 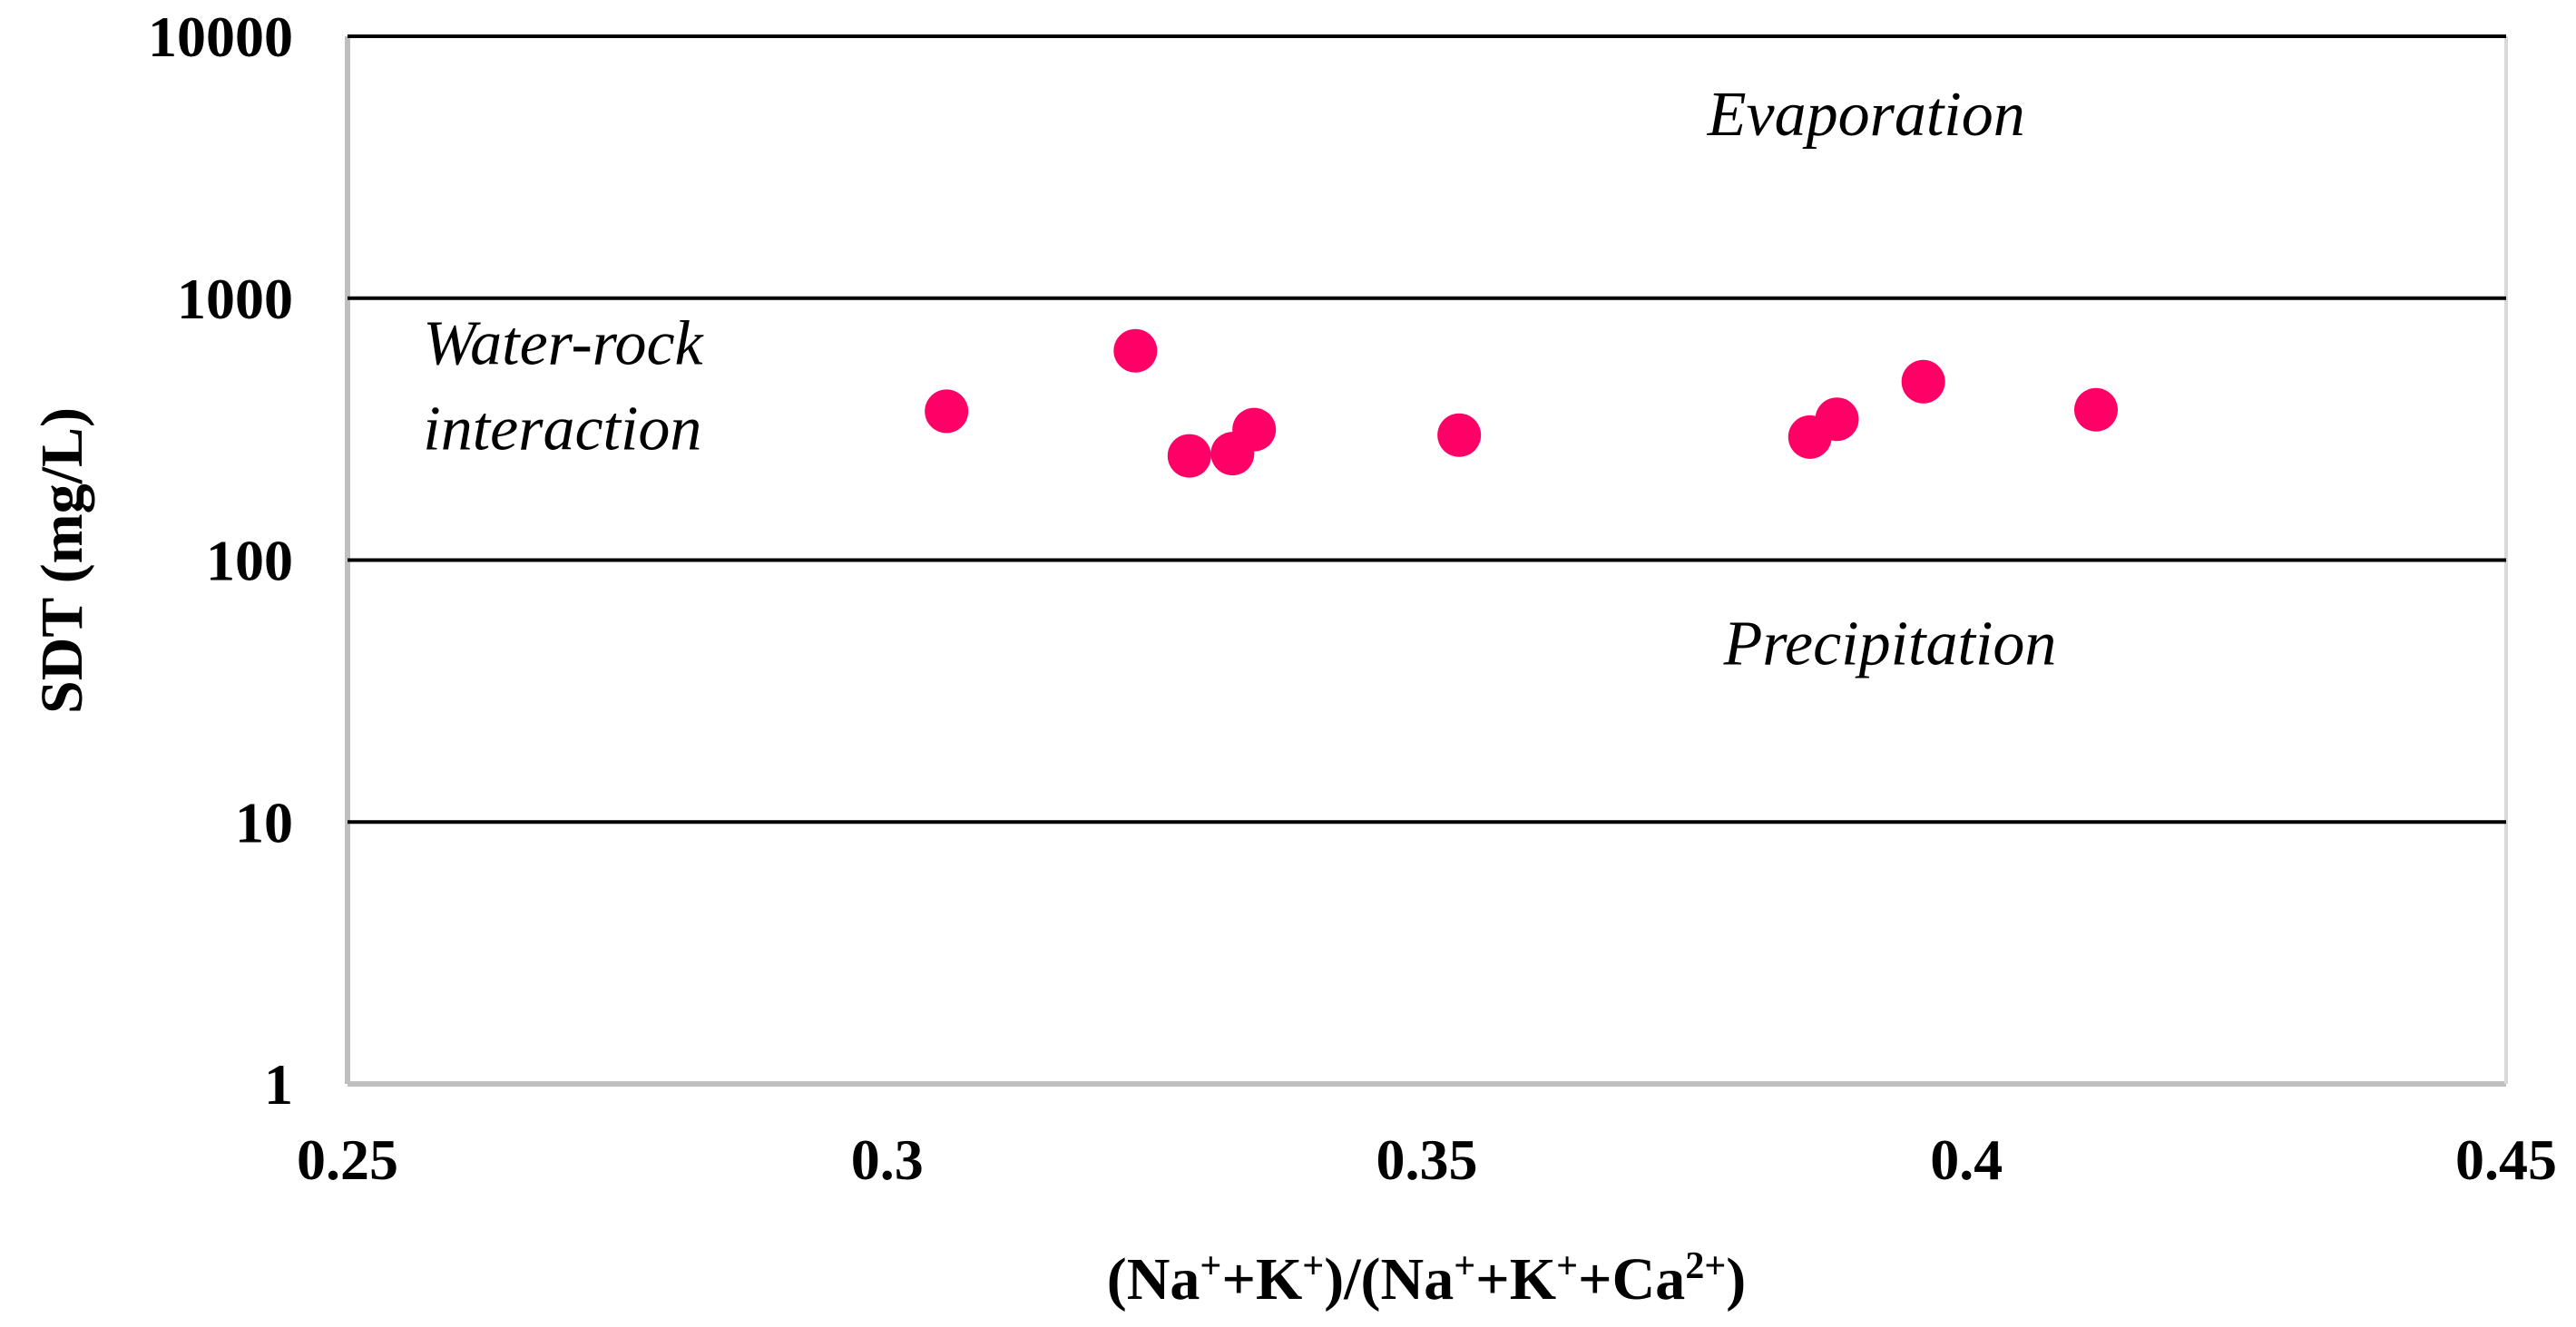 What do you see at coordinates (249, 561) in the screenshot?
I see `y-tick-label: 100` at bounding box center [249, 561].